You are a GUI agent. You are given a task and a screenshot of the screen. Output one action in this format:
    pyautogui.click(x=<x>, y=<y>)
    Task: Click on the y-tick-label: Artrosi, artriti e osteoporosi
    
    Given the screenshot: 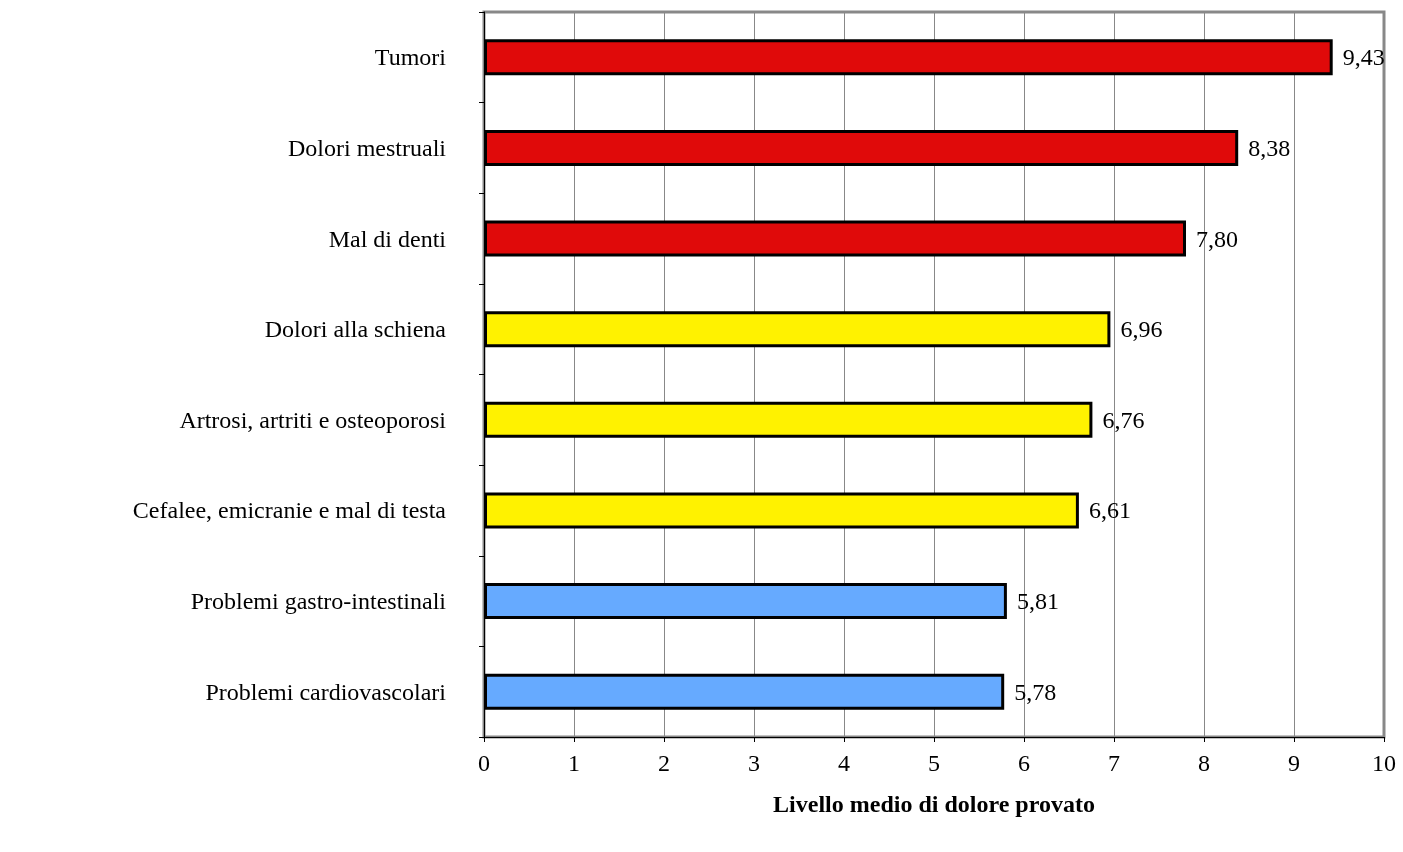 What is the action you would take?
    pyautogui.click(x=313, y=419)
    